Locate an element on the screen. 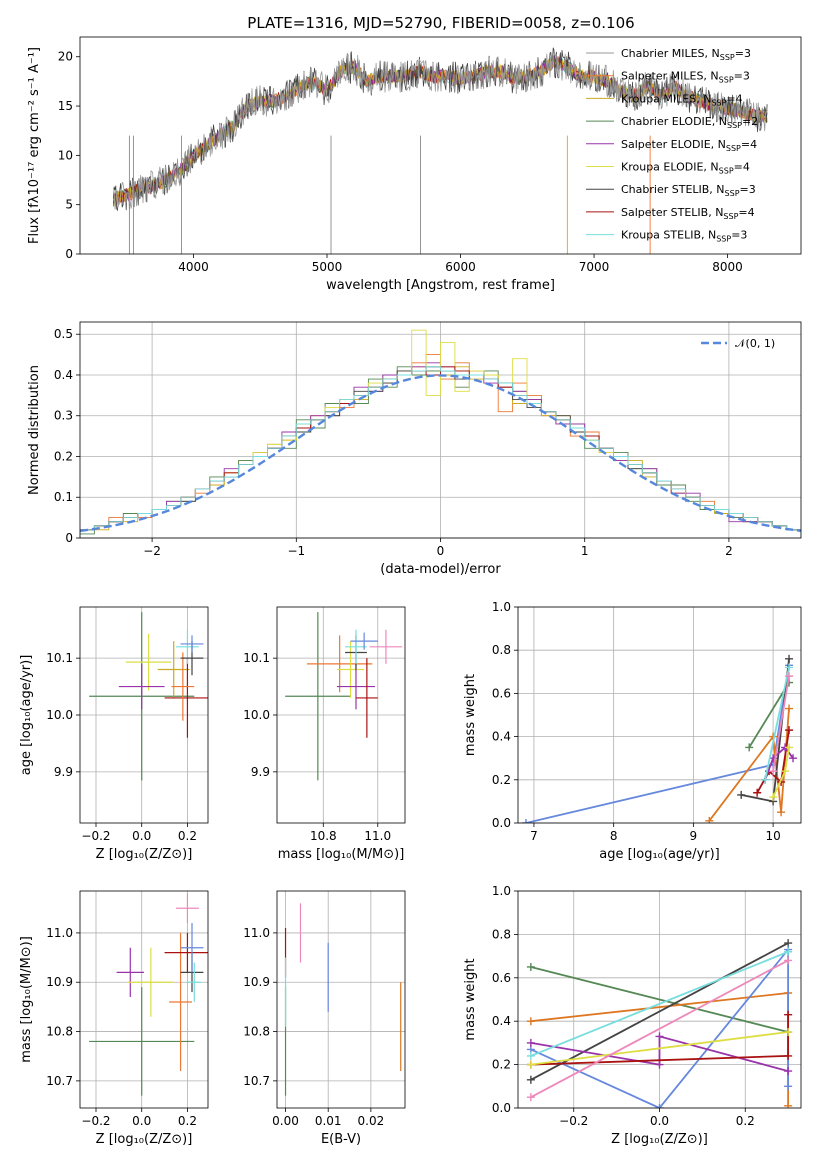 This screenshot has width=819, height=1170. y-tick-label: 10.0 is located at coordinates (59, 715).